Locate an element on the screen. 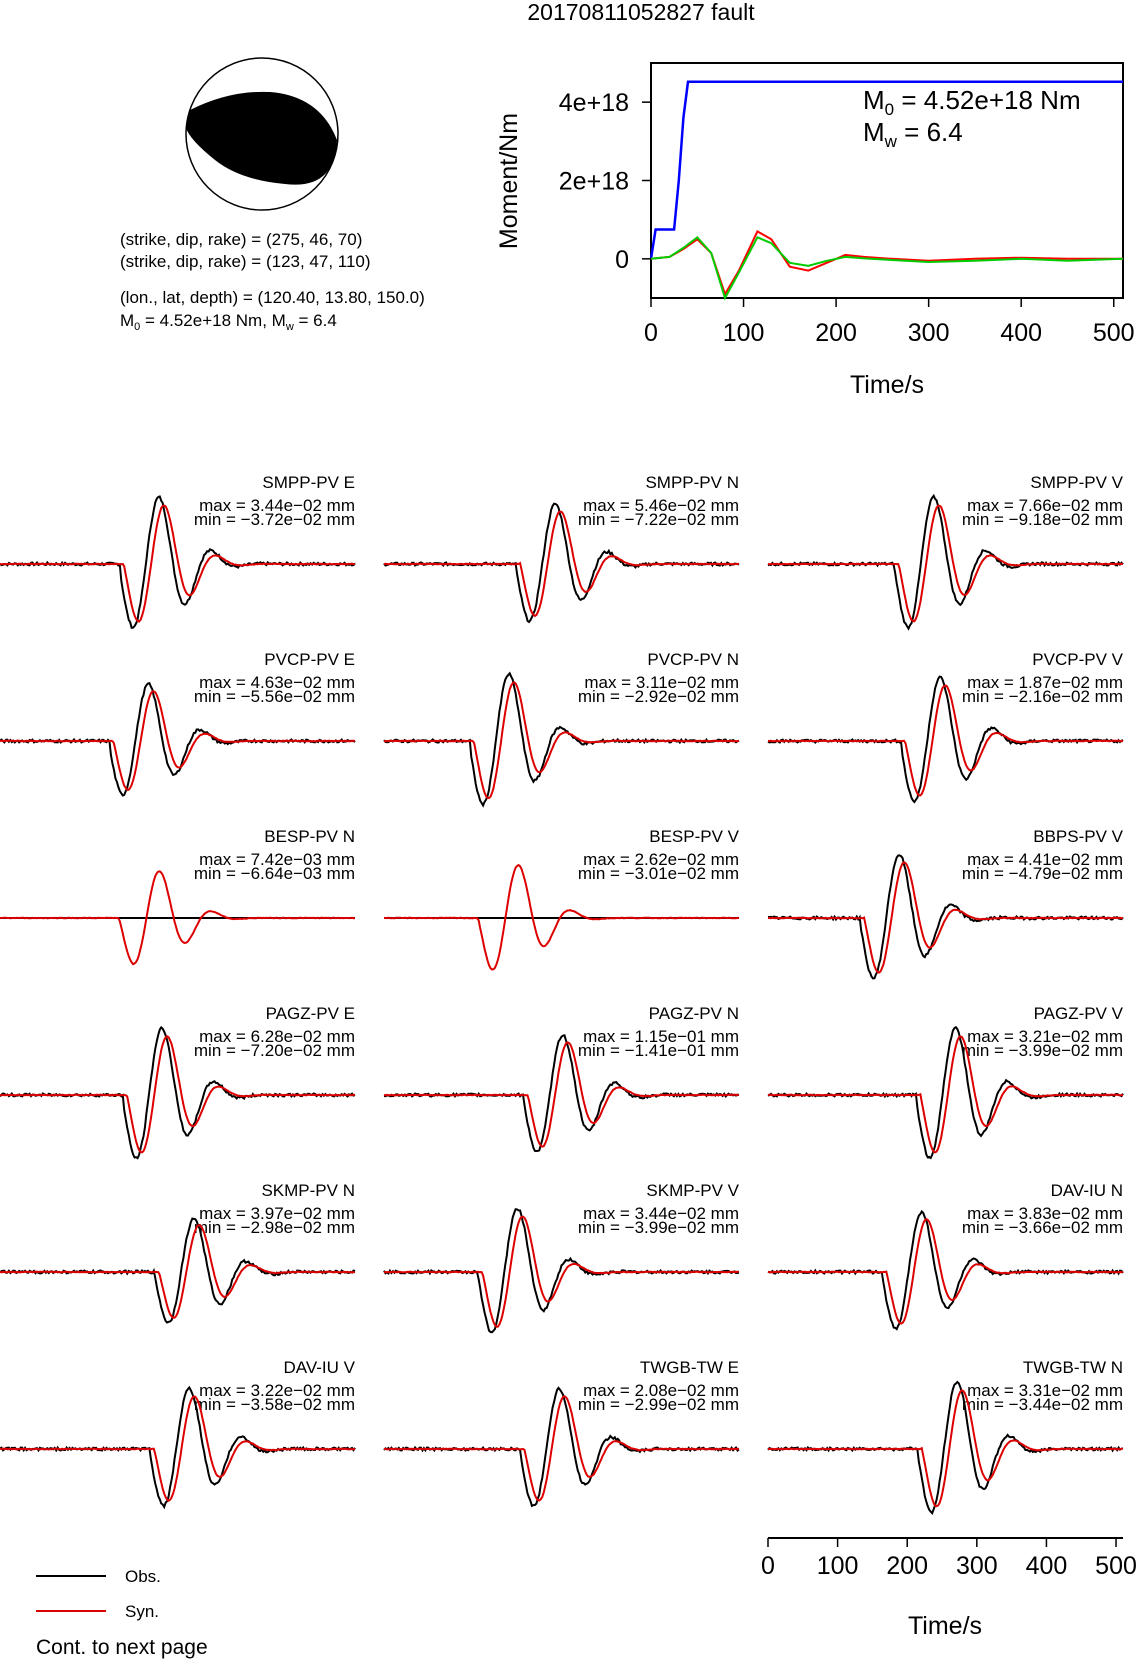 The width and height of the screenshot is (1139, 1661). station-label: PVCP-PV N is located at coordinates (693, 659).